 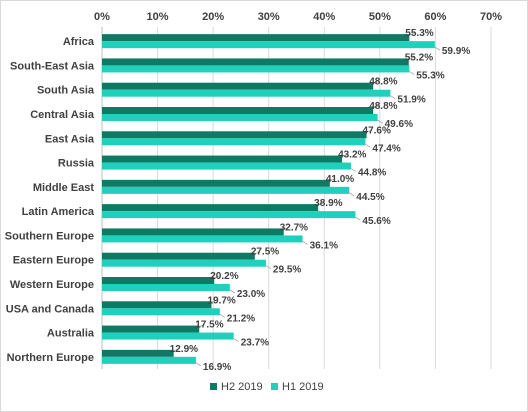 What do you see at coordinates (50, 309) in the screenshot?
I see `category-label: USA and Canada` at bounding box center [50, 309].